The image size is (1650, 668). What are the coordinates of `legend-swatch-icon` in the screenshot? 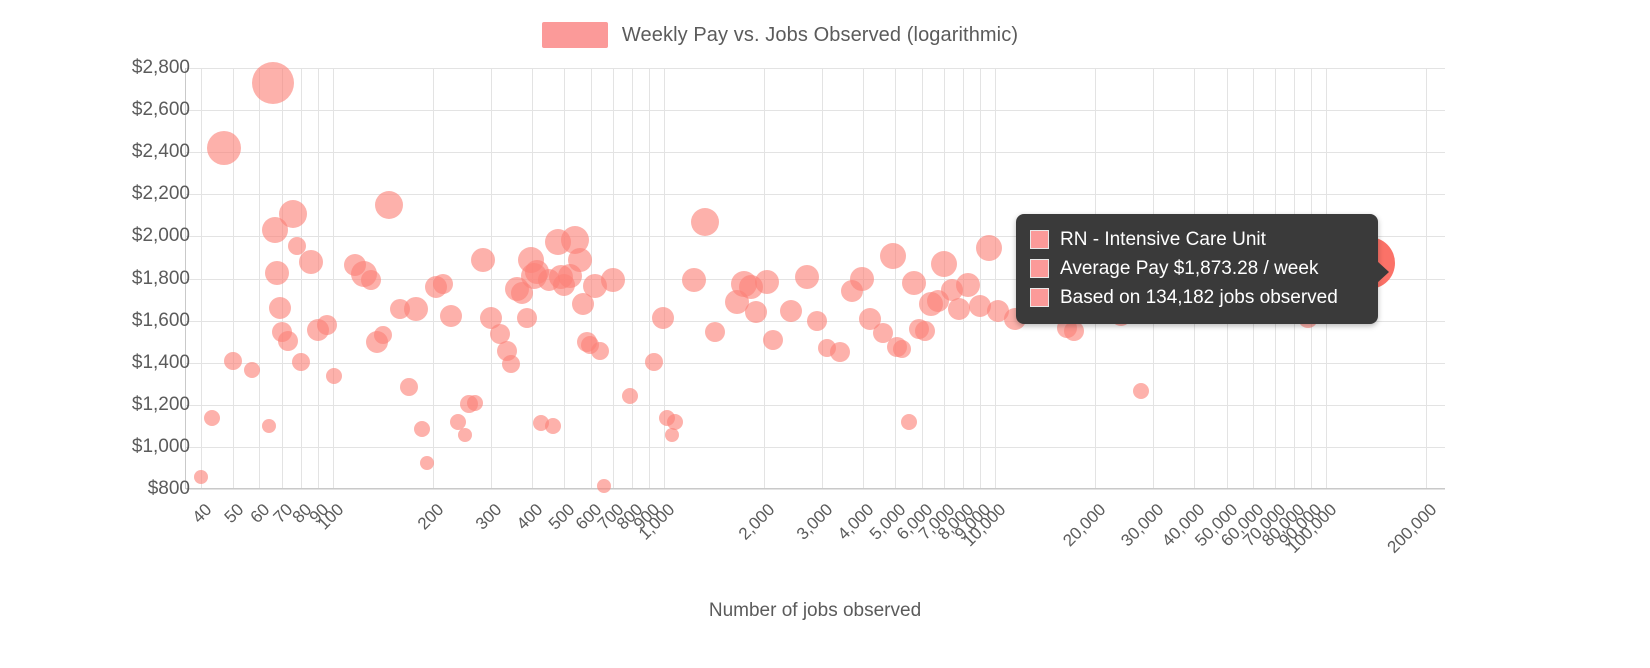 It's located at (574, 35).